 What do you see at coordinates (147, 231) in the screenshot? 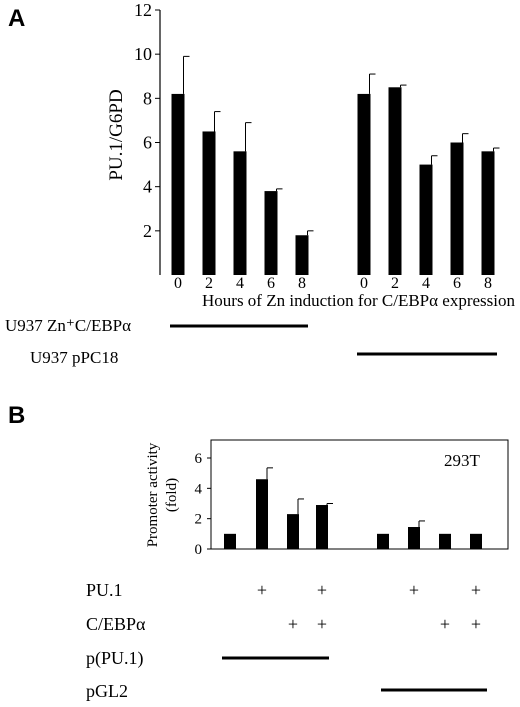
I see `panel-a-y-tick-label: 2` at bounding box center [147, 231].